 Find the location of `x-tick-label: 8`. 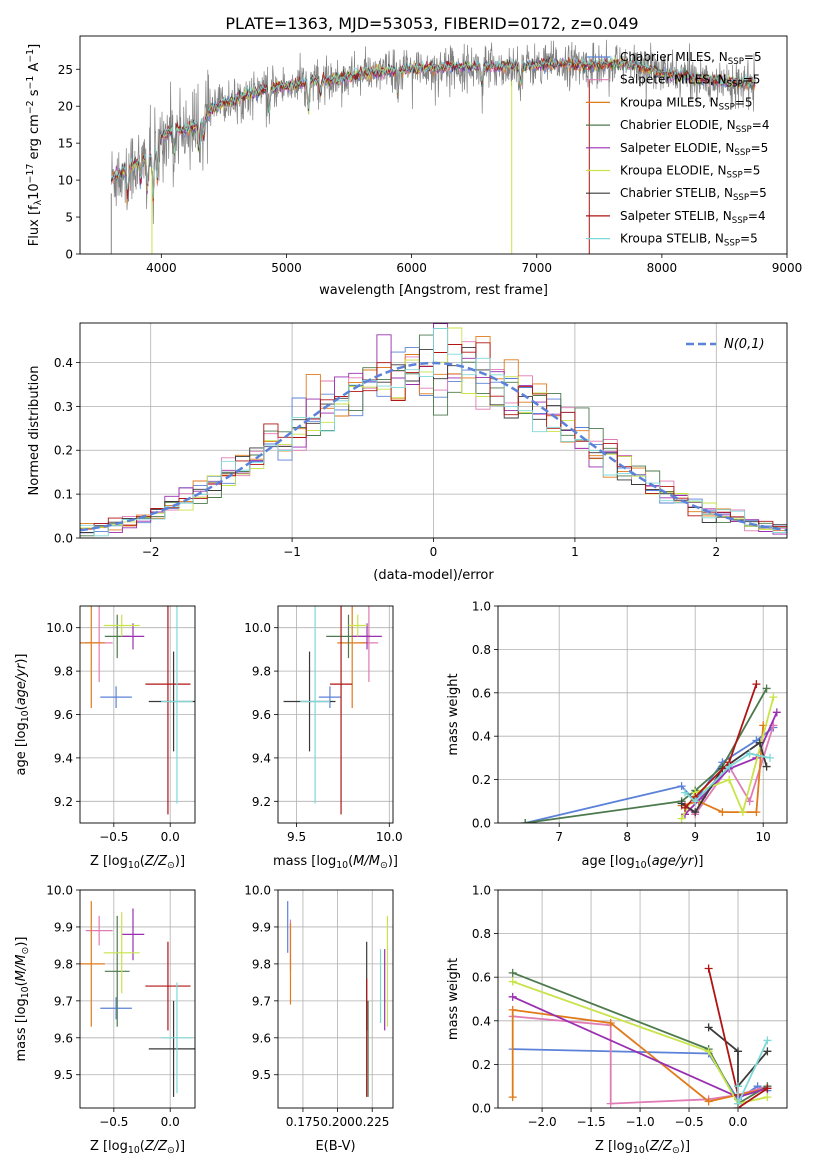

x-tick-label: 8 is located at coordinates (627, 837).